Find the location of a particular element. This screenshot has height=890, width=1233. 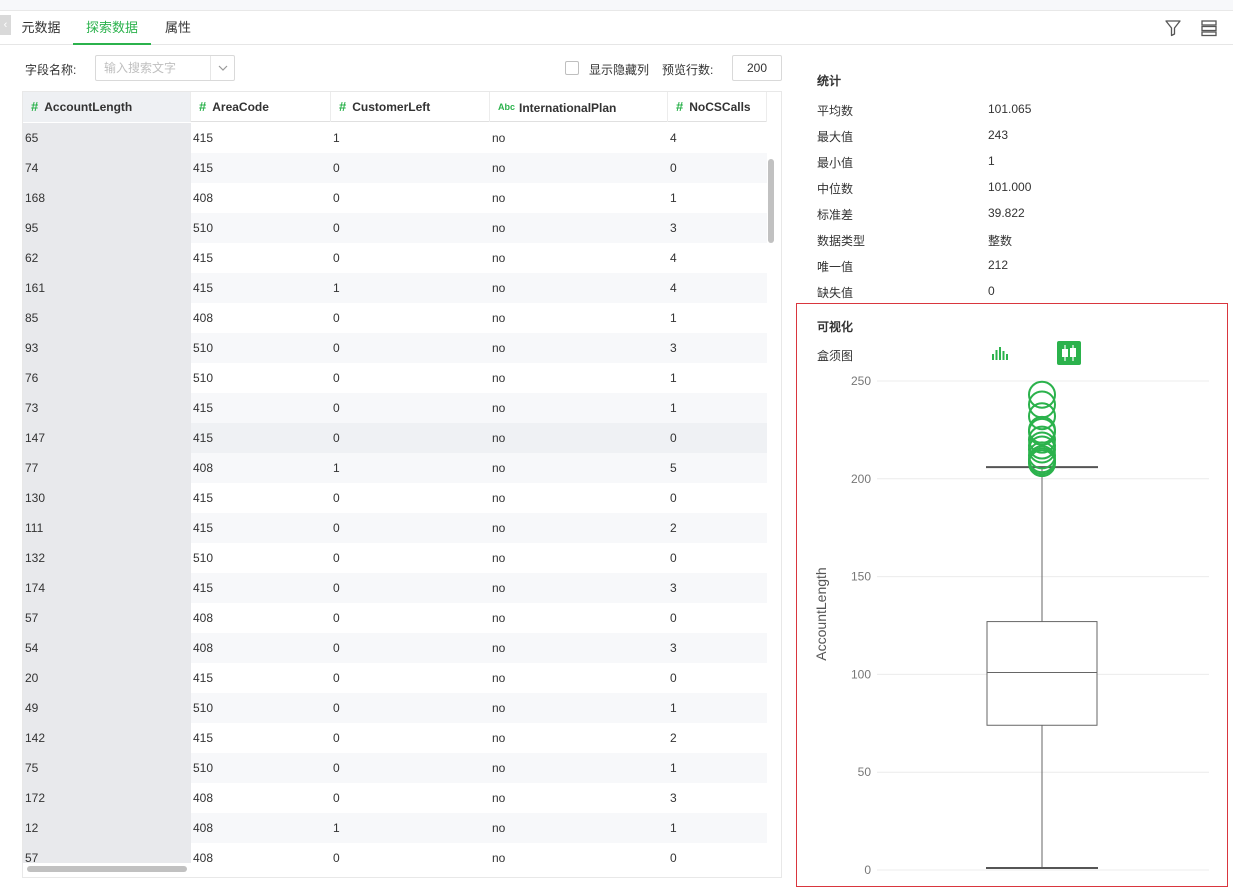

table-row: 168 408 0 no 1 is located at coordinates (395, 198).